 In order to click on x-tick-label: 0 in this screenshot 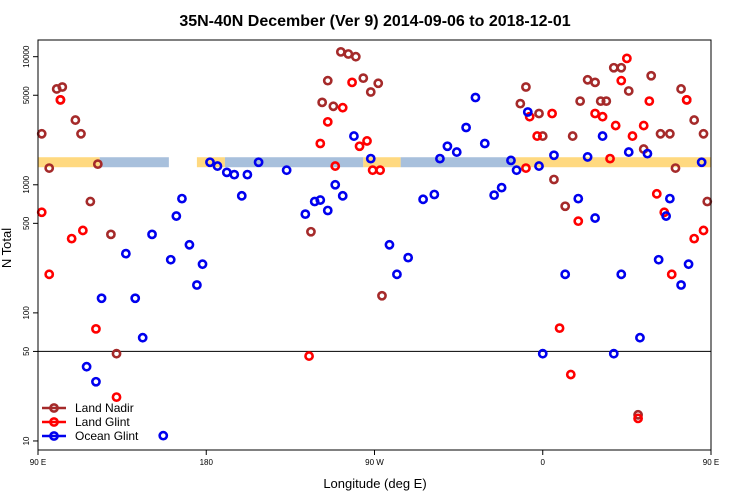, I will do `click(543, 462)`.